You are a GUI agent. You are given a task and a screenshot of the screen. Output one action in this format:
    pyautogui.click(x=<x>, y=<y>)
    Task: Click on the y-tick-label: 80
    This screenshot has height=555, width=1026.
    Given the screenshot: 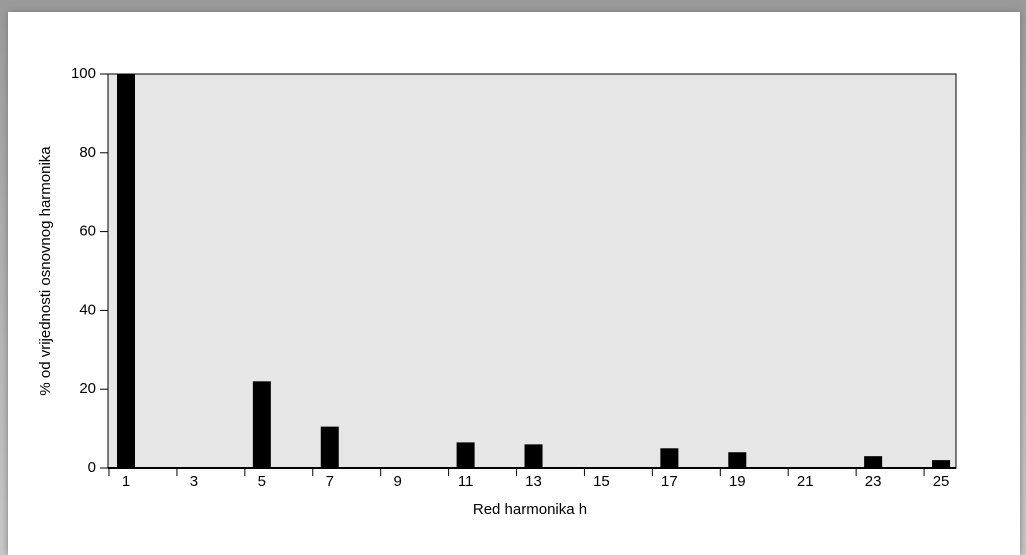 What is the action you would take?
    pyautogui.click(x=87, y=152)
    